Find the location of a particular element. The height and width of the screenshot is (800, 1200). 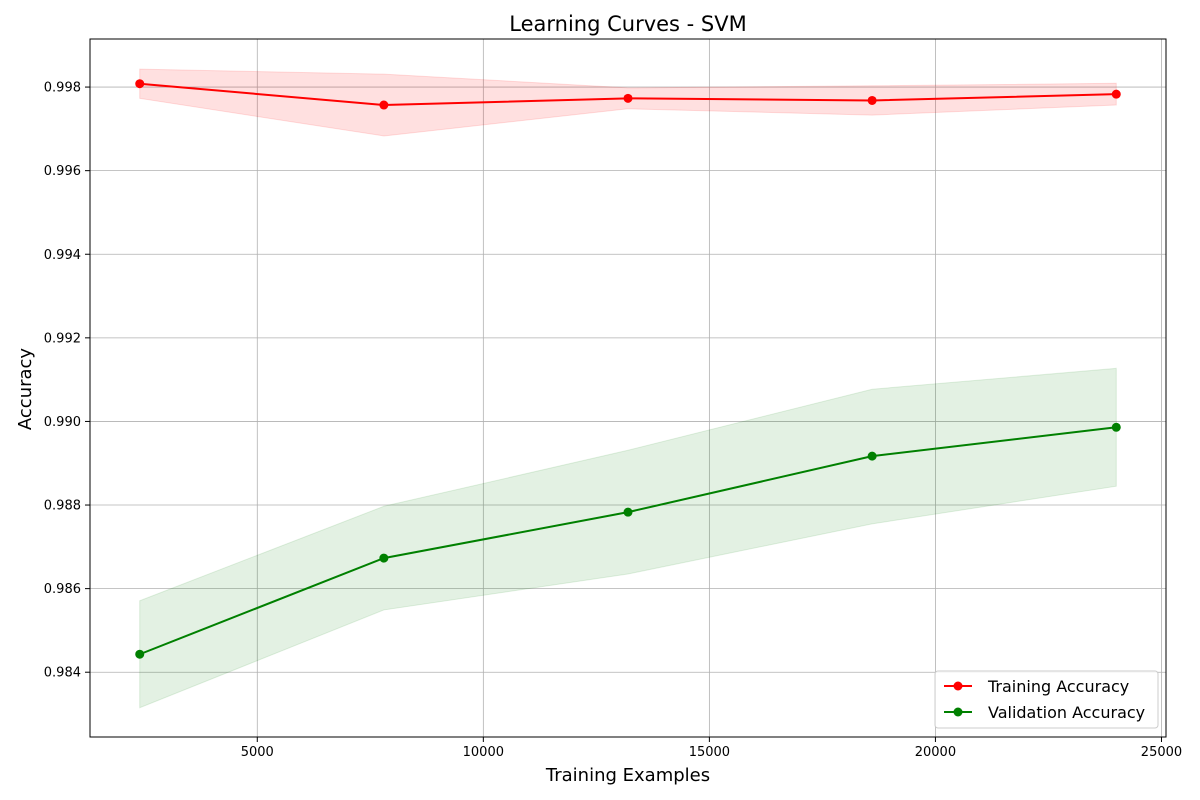

y-tick-label: 0.994 is located at coordinates (62, 255).